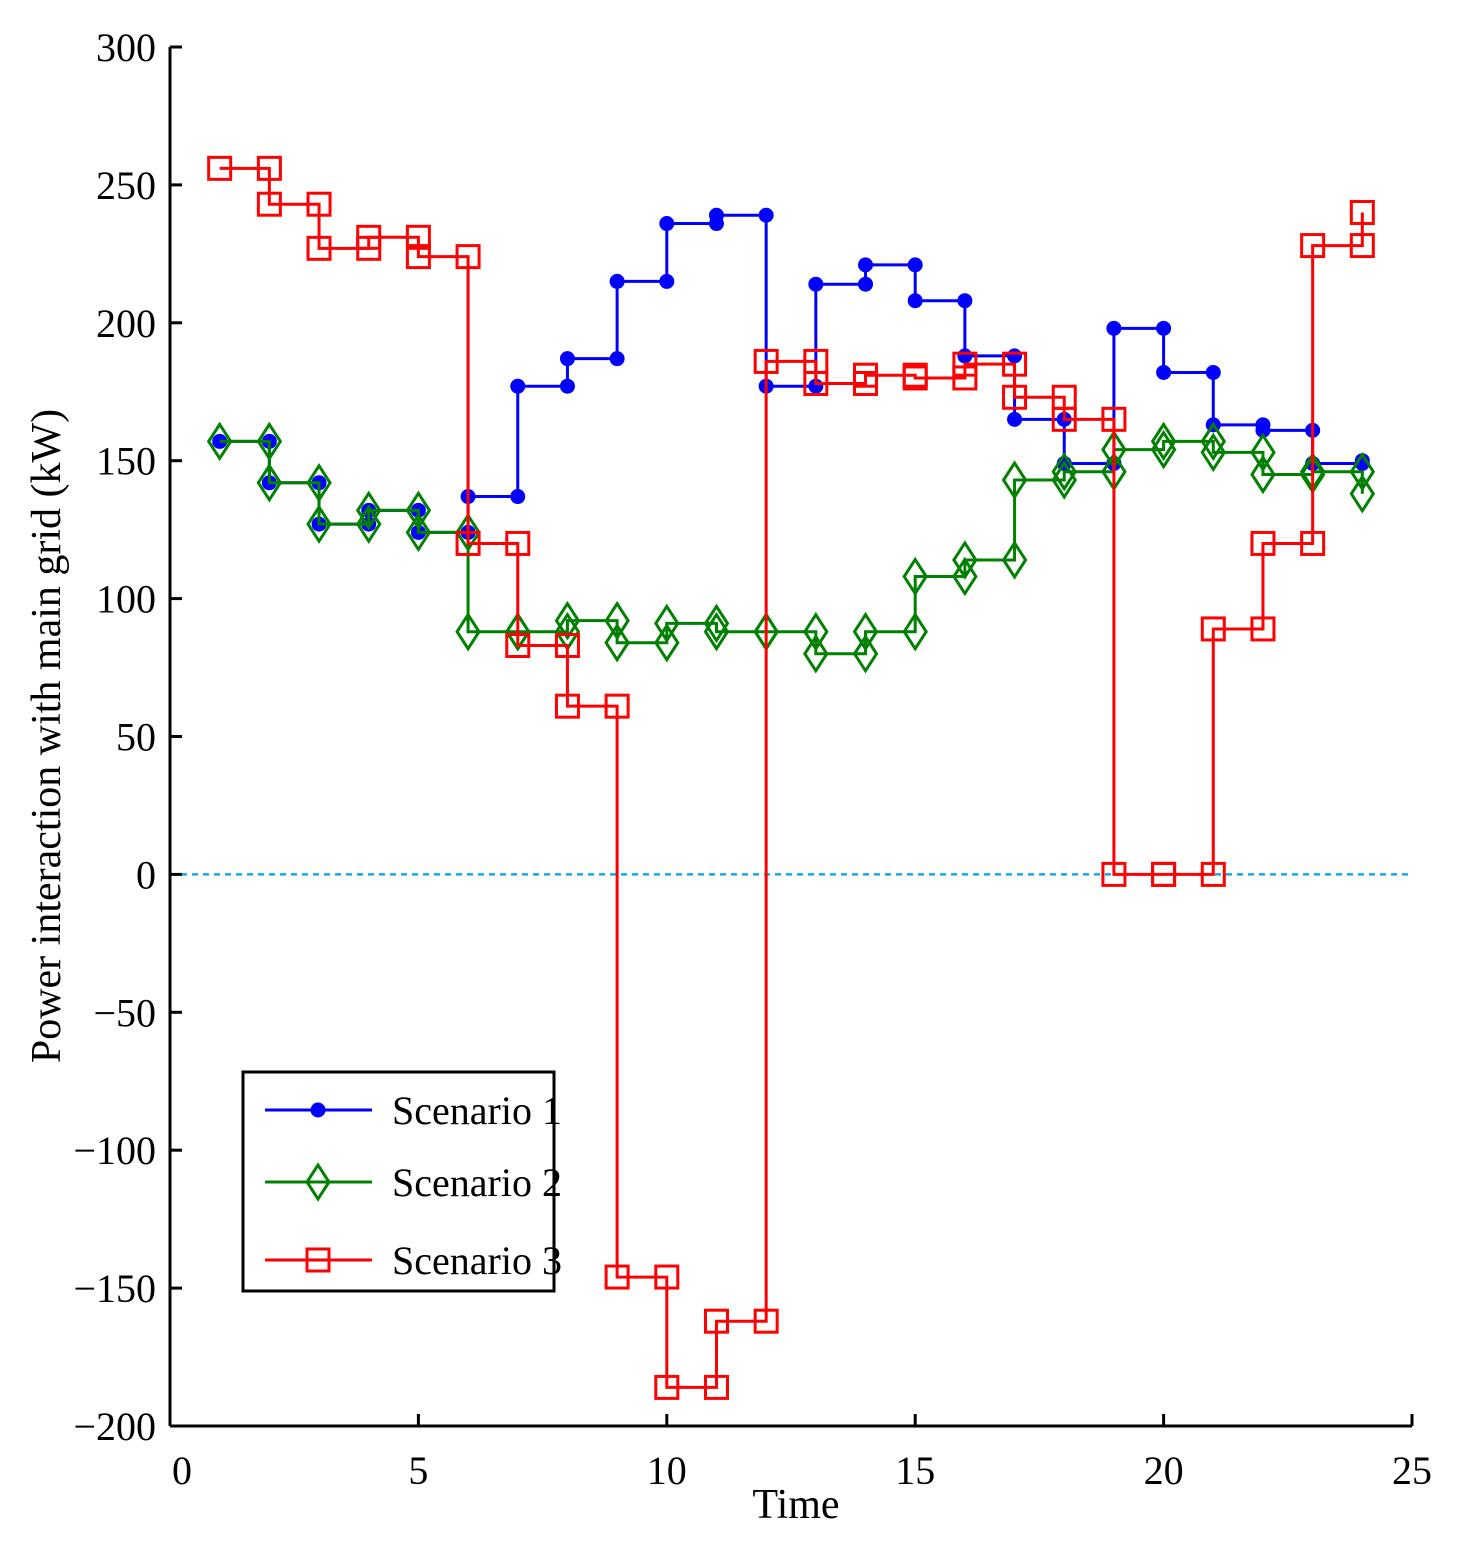  Describe the element at coordinates (800, 1453) in the screenshot. I see `x-ticks: 0 5 10 15 20 25` at that location.